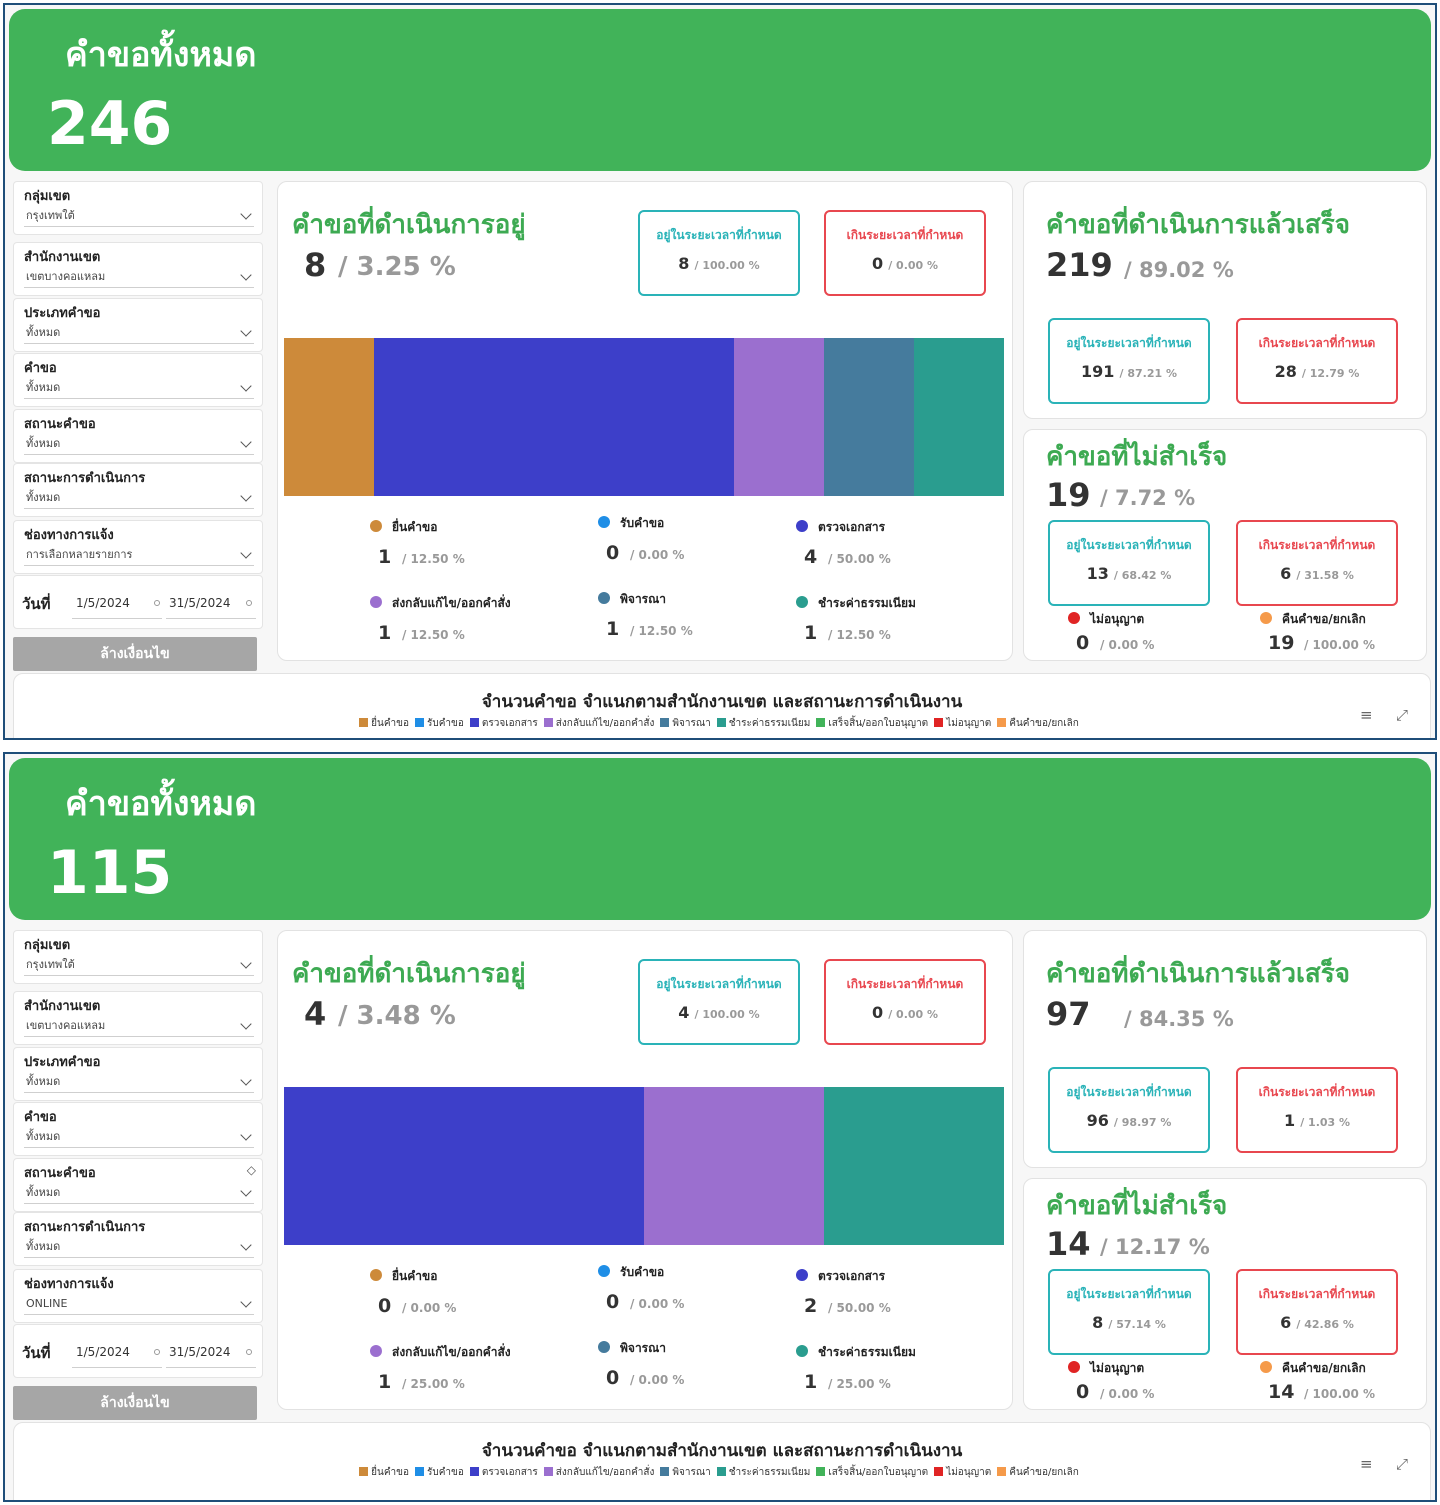  Describe the element at coordinates (62, 257) in the screenshot. I see `filter-label: สำนักงานเขต` at that location.